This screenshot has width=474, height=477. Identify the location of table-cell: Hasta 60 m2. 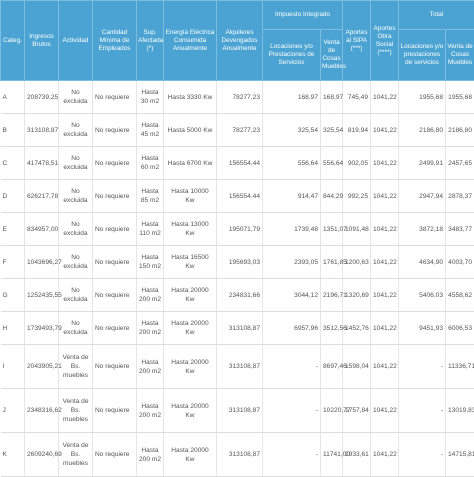
(150, 163).